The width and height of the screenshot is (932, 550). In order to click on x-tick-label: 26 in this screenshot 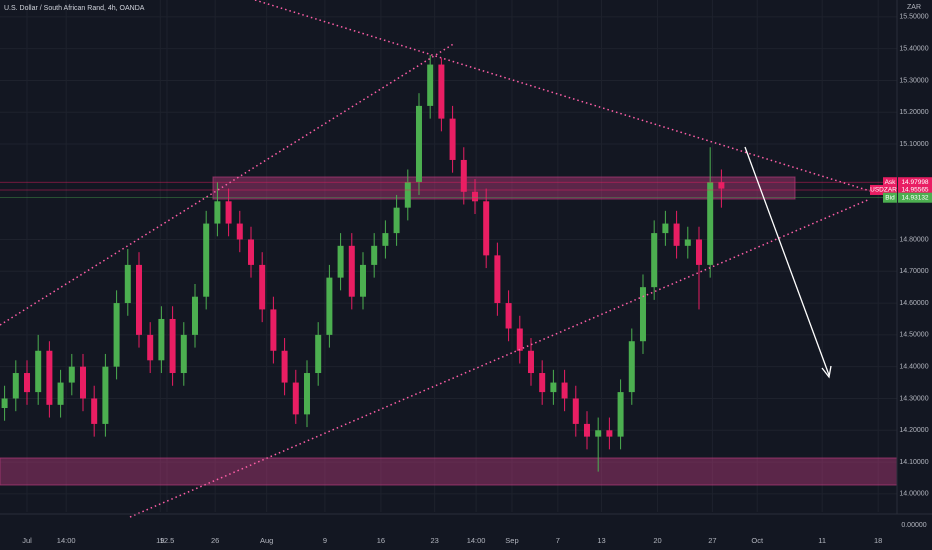, I will do `click(215, 540)`.